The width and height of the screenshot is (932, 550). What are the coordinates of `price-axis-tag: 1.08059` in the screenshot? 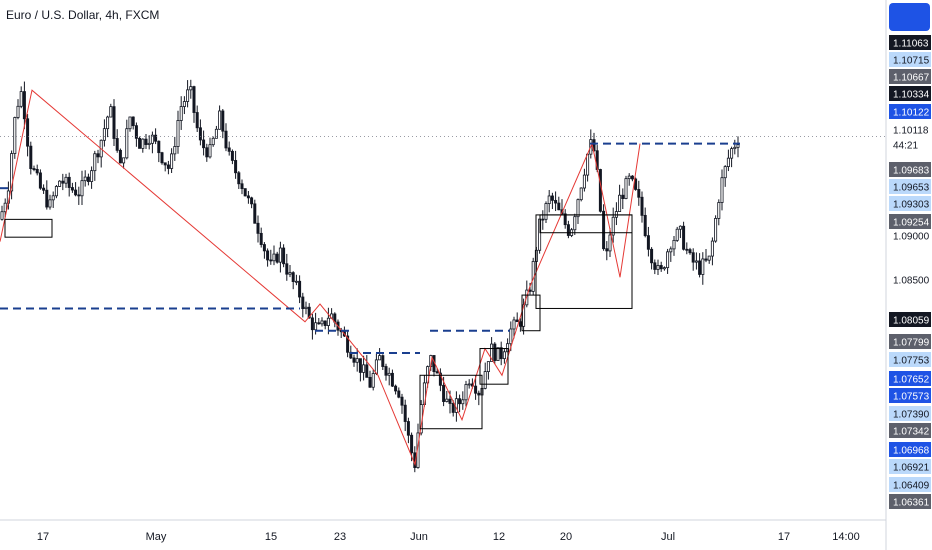 It's located at (910, 319).